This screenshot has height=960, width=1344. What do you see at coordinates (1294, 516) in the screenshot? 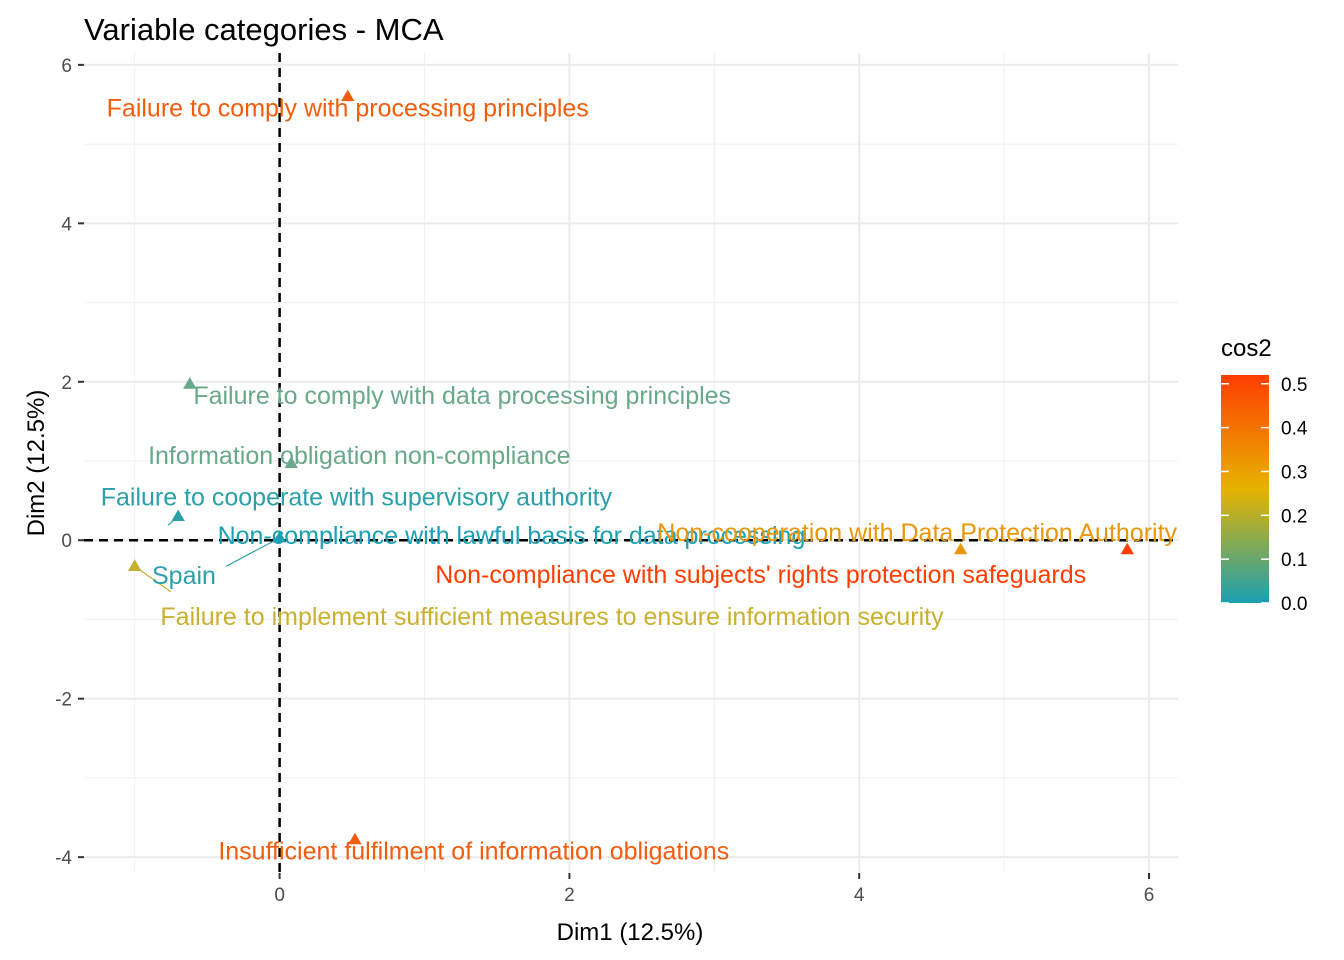
I see `legend-tick-label: 0.2` at bounding box center [1294, 516].